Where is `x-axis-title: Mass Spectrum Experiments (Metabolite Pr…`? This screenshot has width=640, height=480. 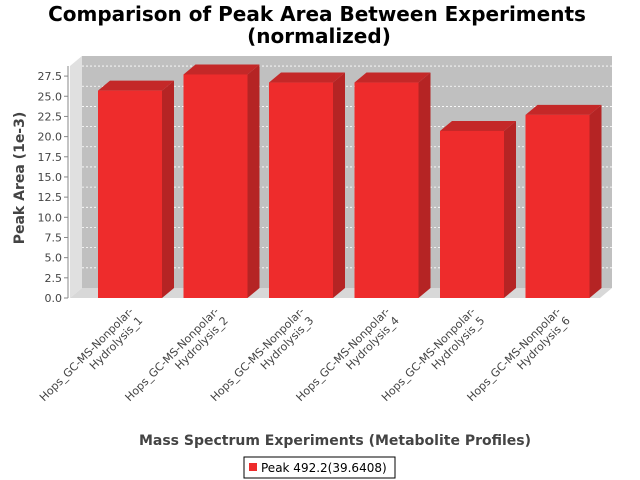 x-axis-title: Mass Spectrum Experiments (Metabolite Pr… is located at coordinates (335, 441).